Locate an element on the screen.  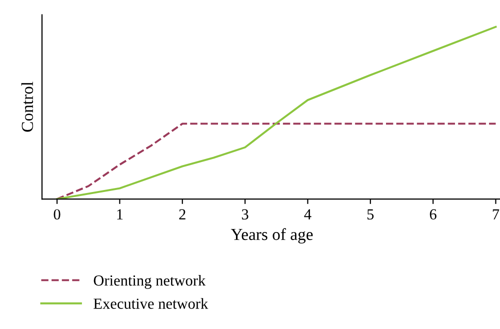
x-tick-label: 1 is located at coordinates (120, 214).